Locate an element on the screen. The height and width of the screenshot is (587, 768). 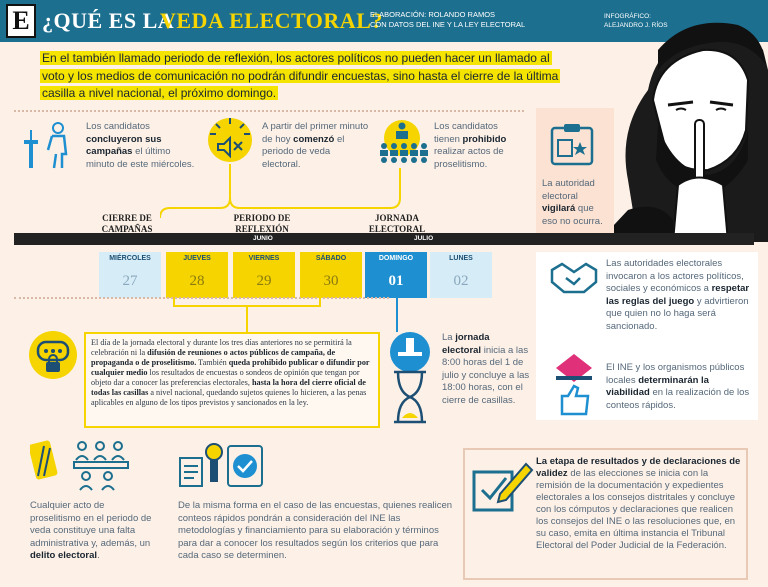
ballot-hourglass-icon is located at coordinates (410, 378).